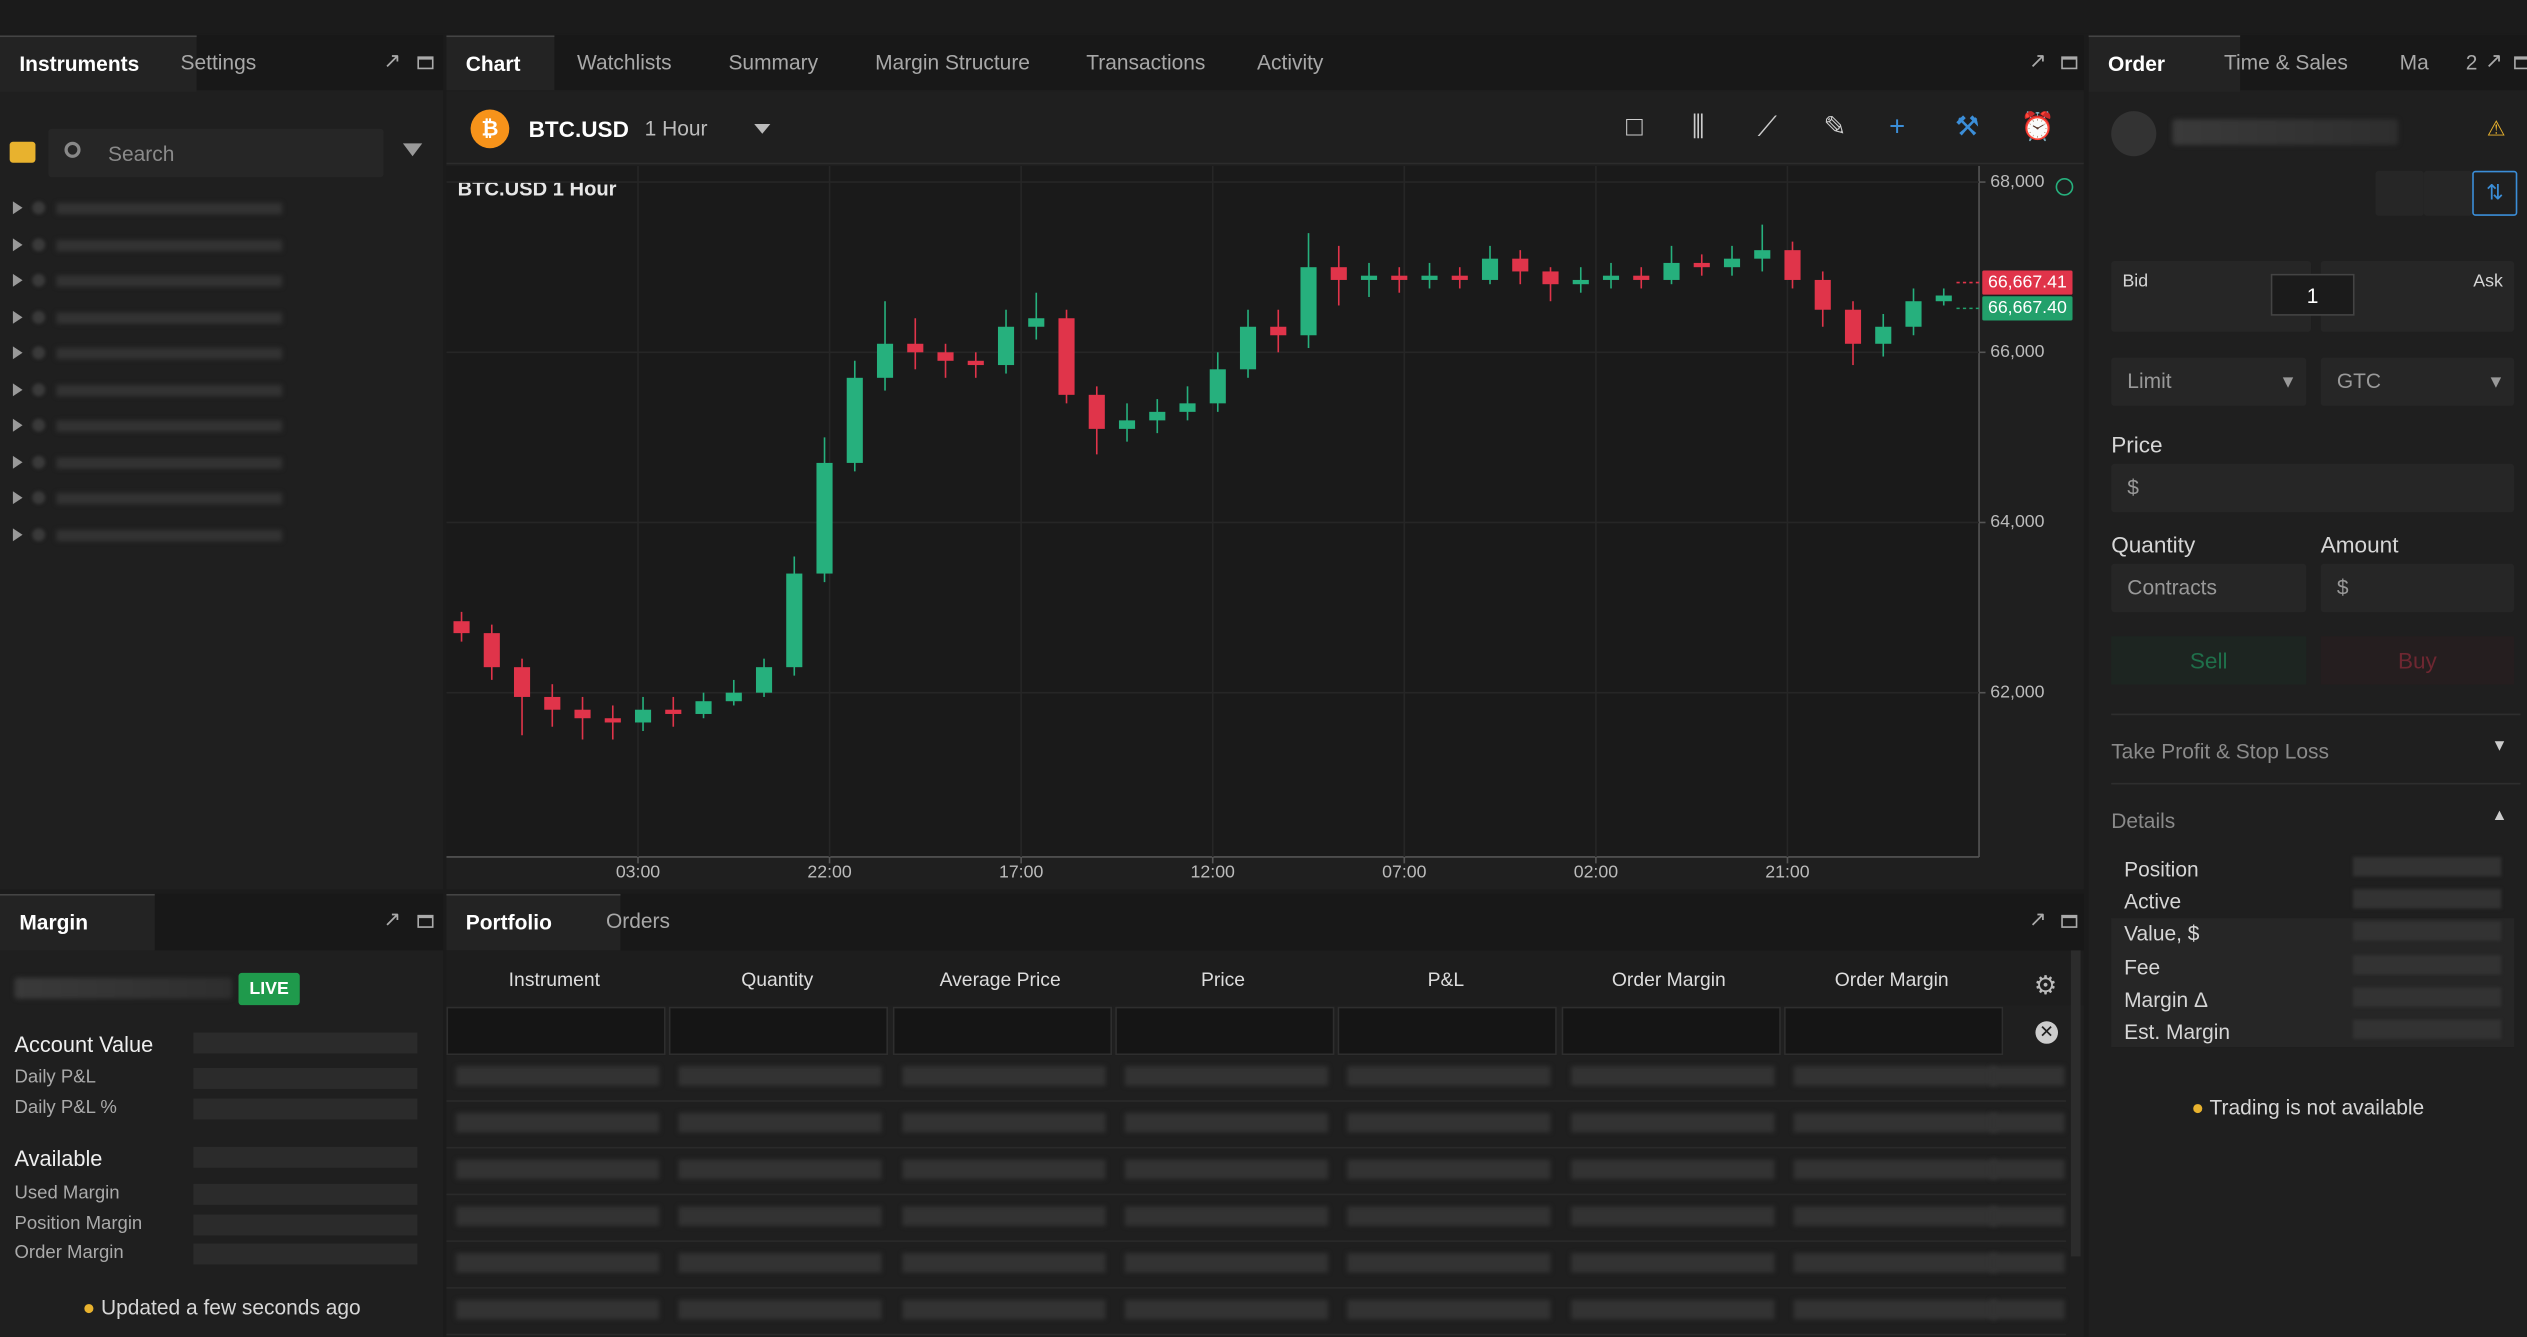 The height and width of the screenshot is (1337, 2527). I want to click on tab: Activity, so click(1290, 62).